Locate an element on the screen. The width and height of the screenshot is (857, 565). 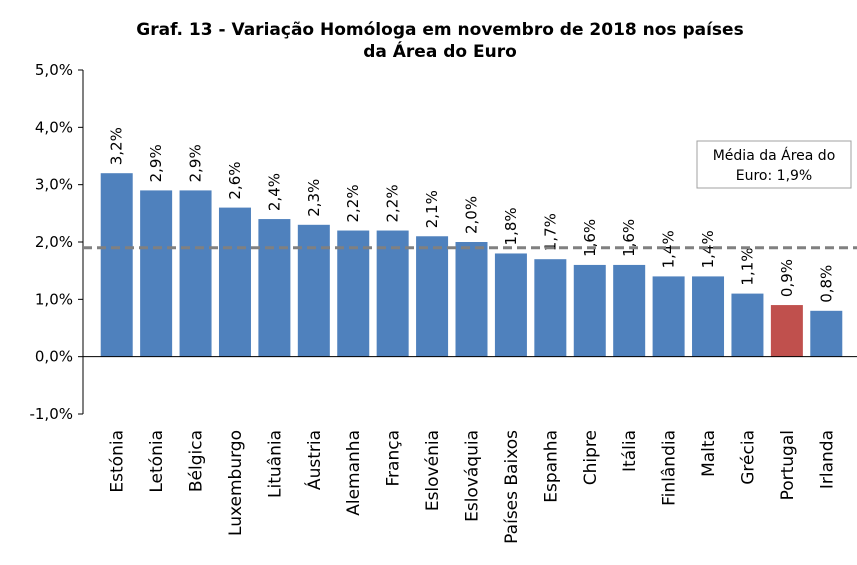
value-label: 3,2% is located at coordinates (117, 146).